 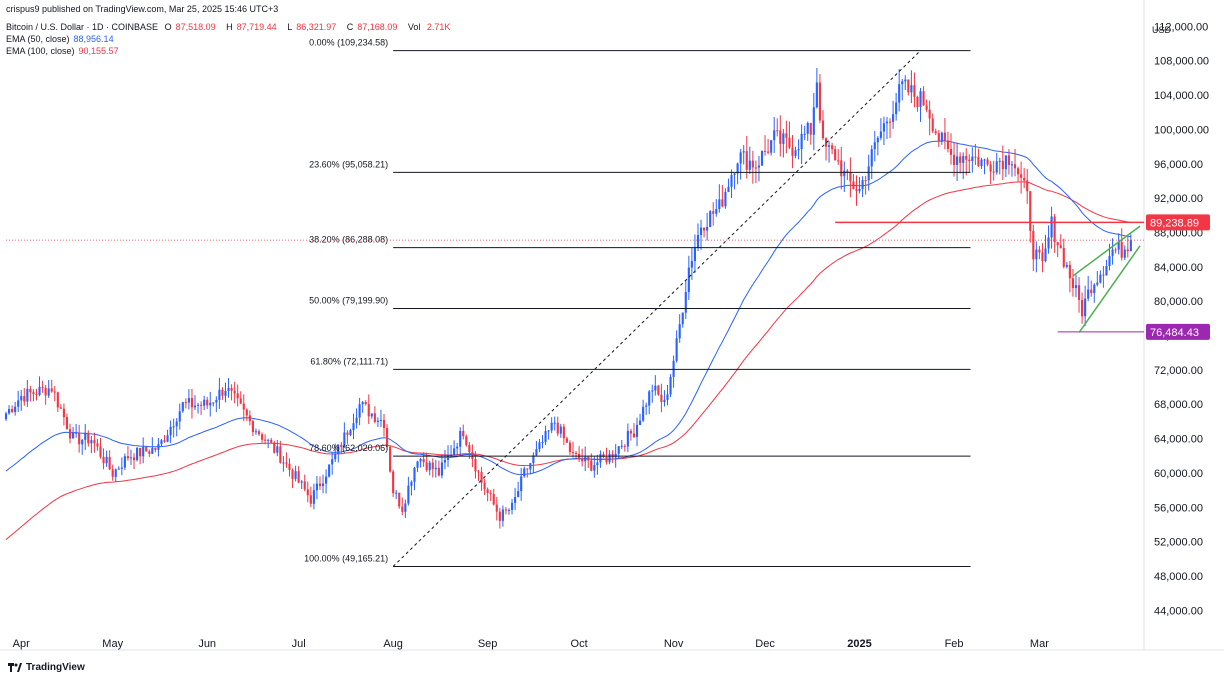 What do you see at coordinates (46, 667) in the screenshot?
I see `tradingview-branding: TradingView` at bounding box center [46, 667].